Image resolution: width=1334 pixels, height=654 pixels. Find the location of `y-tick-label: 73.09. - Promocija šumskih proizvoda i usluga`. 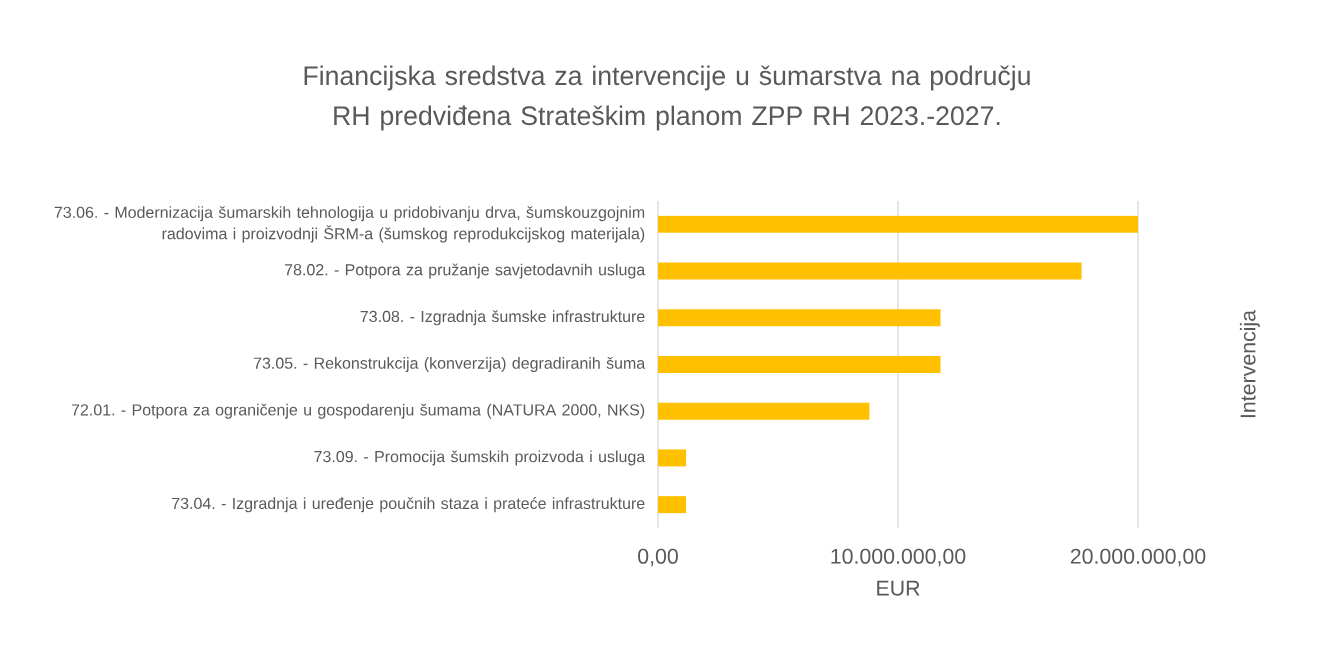

y-tick-label: 73.09. - Promocija šumskih proizvoda i usluga is located at coordinates (480, 458).